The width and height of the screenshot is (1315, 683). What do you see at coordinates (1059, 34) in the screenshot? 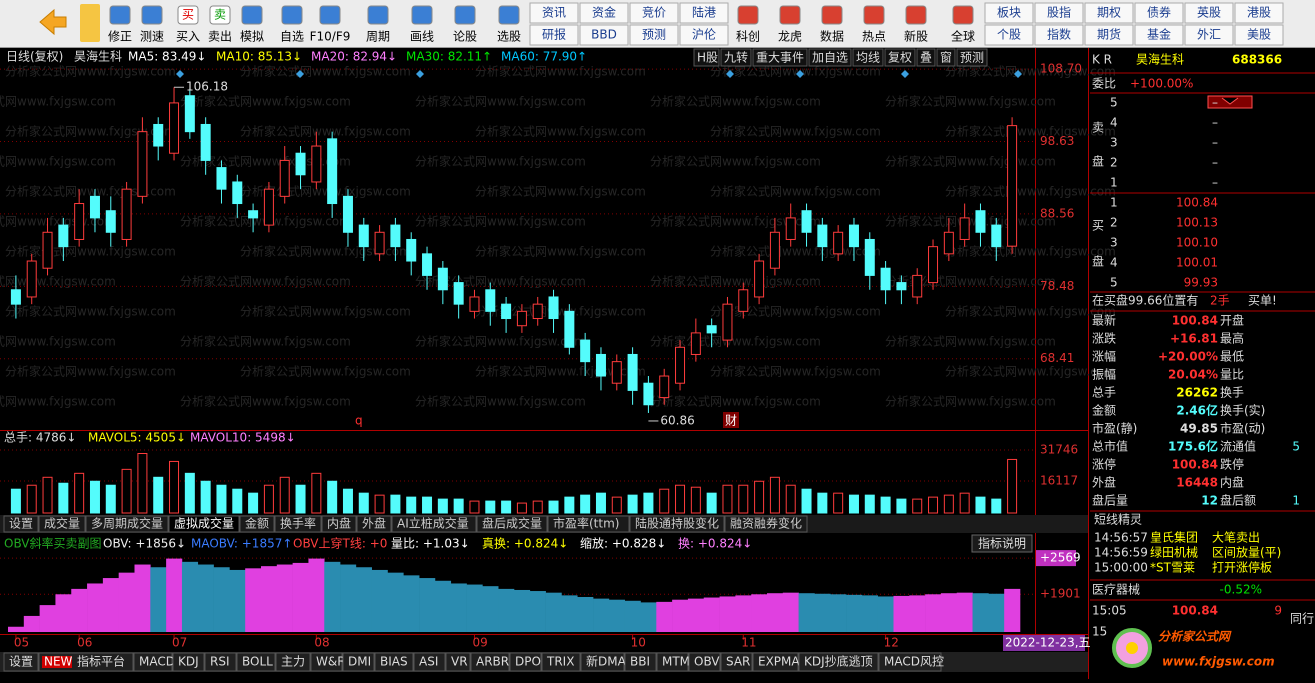
I see `tool-grid-label: 指数` at bounding box center [1059, 34].